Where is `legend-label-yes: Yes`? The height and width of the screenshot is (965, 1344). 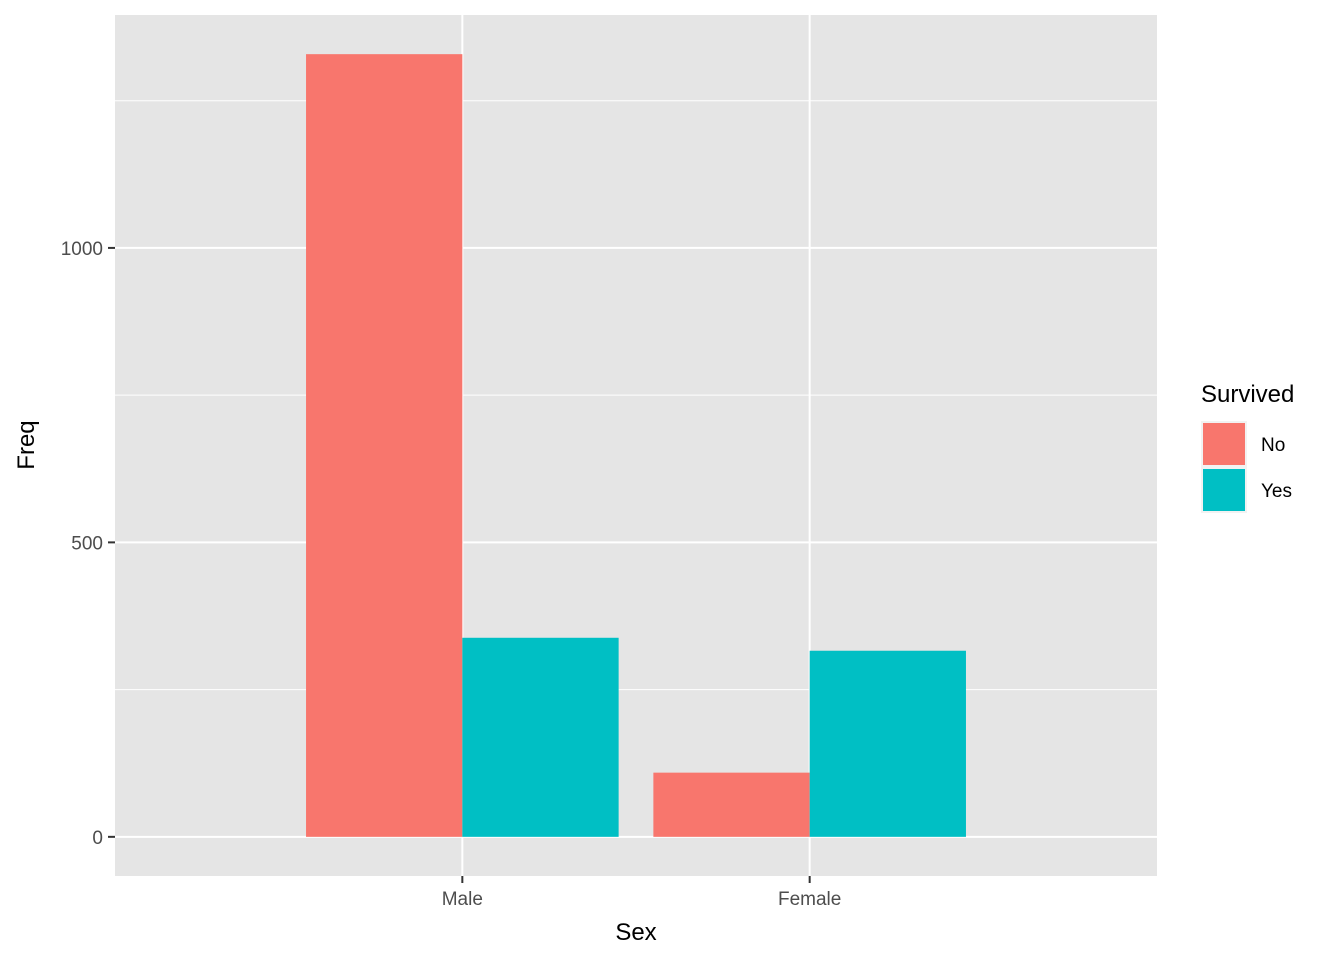 legend-label-yes: Yes is located at coordinates (1276, 491).